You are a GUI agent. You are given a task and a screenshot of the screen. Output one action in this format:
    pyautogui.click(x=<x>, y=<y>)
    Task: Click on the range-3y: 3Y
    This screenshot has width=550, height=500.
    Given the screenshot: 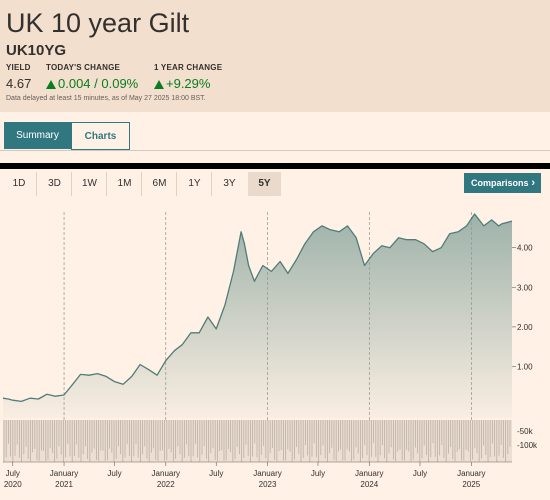 What is the action you would take?
    pyautogui.click(x=229, y=183)
    